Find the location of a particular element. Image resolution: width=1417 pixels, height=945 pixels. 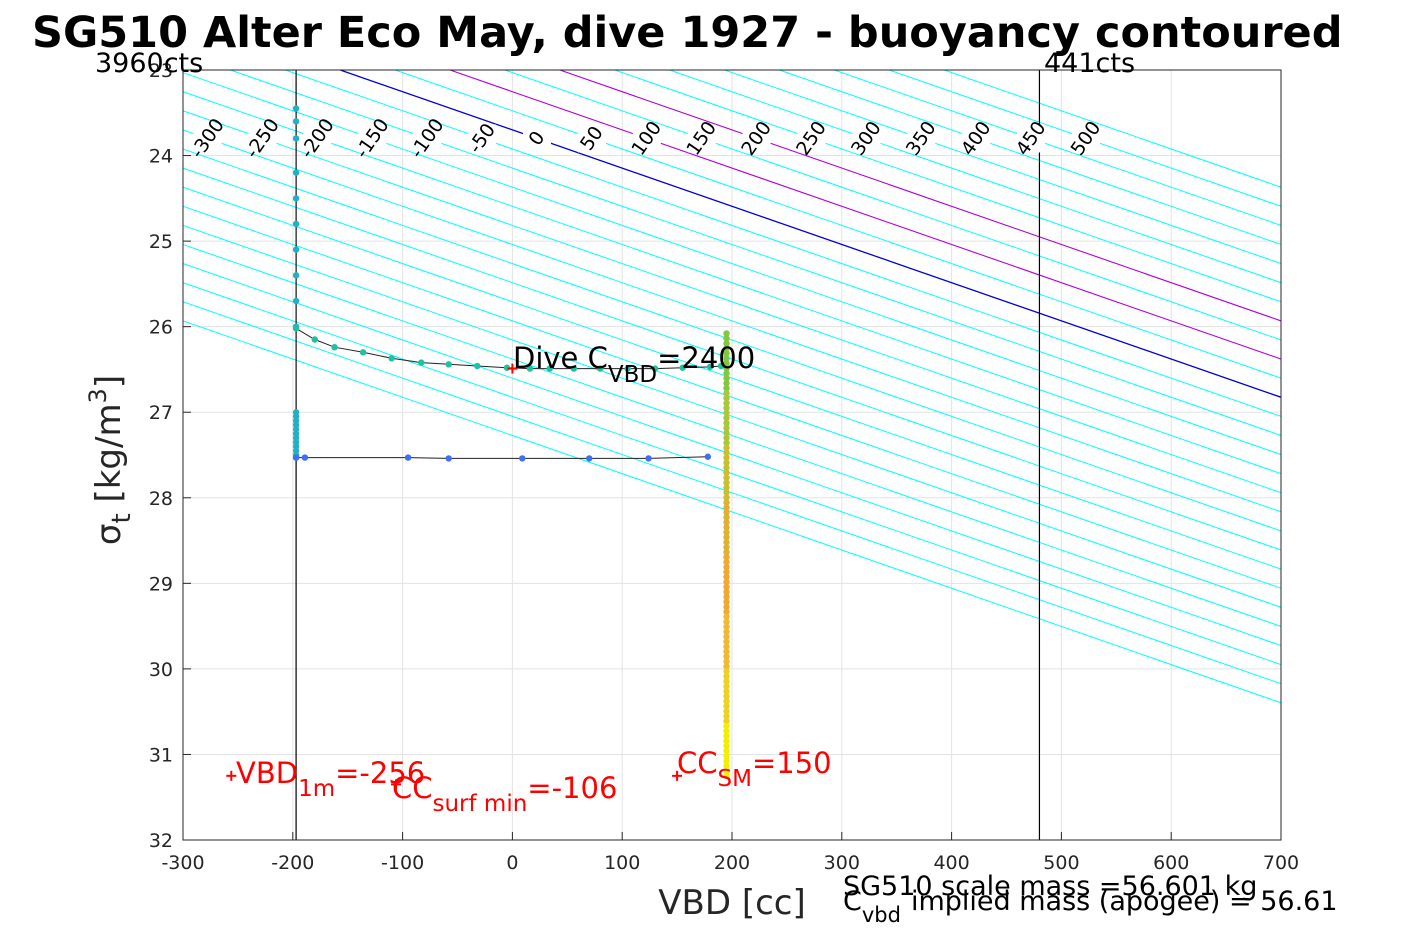

y-tick-label: 23 is located at coordinates (161, 71).